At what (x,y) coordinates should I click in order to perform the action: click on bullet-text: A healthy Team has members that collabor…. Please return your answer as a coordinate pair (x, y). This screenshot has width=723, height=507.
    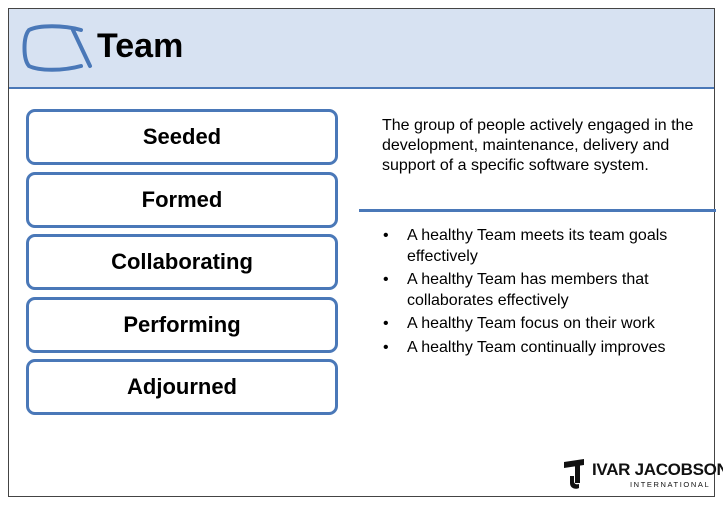
    Looking at the image, I should click on (528, 290).